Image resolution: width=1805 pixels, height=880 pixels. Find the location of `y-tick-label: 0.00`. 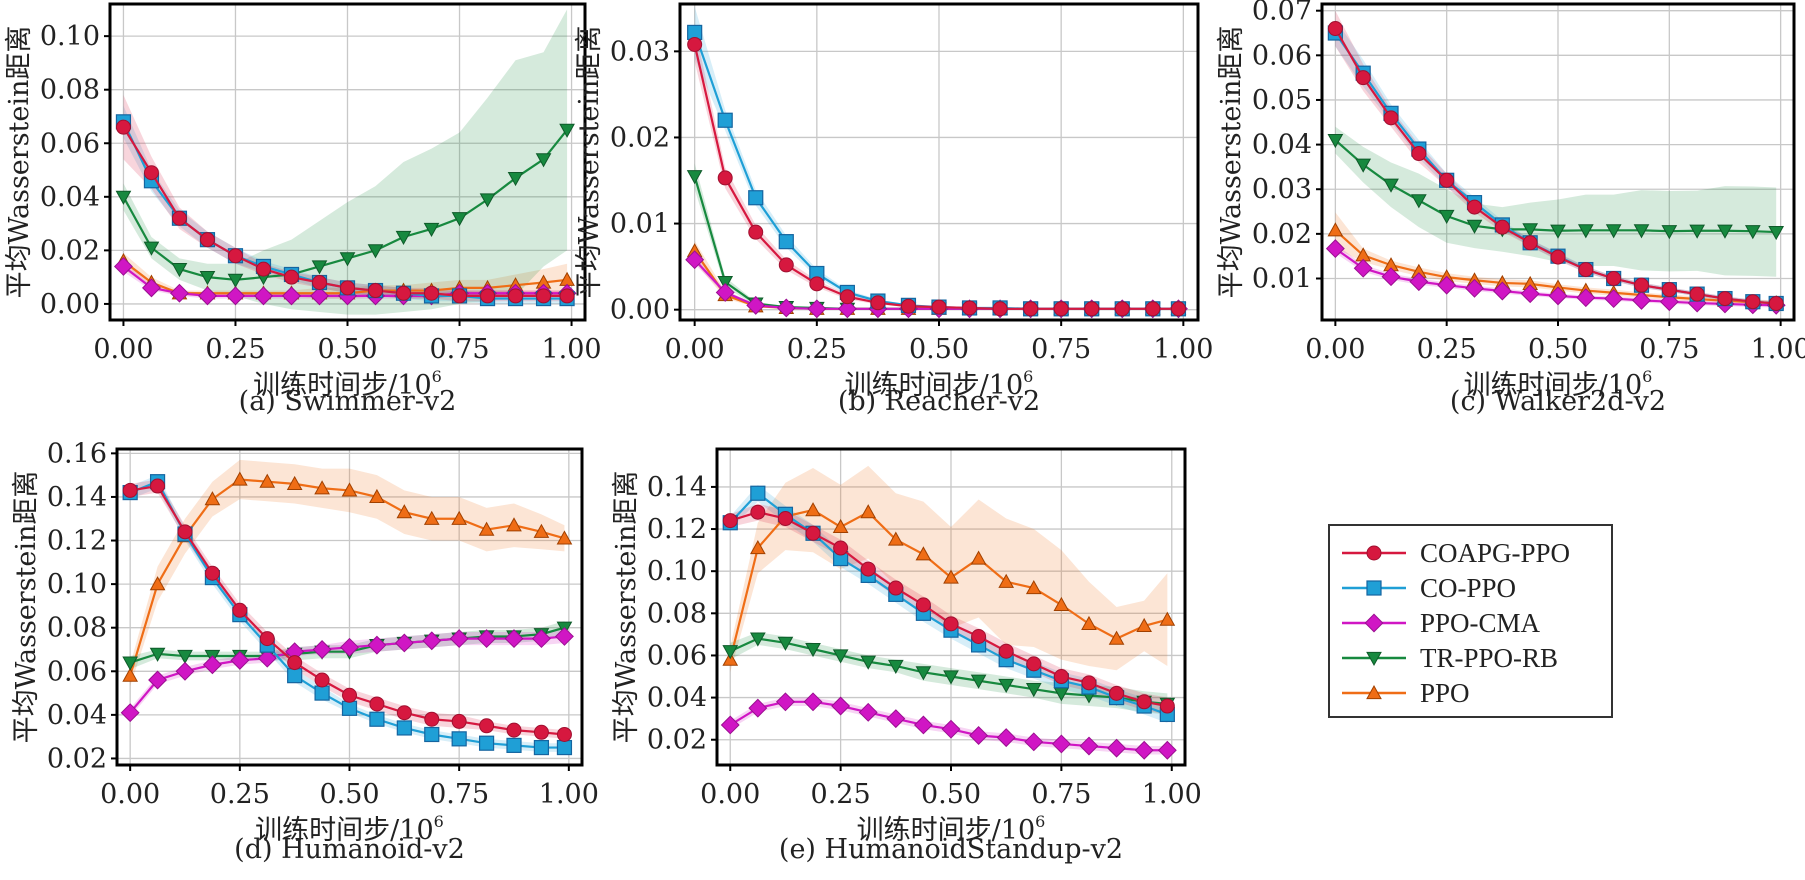

y-tick-label: 0.00 is located at coordinates (640, 310).